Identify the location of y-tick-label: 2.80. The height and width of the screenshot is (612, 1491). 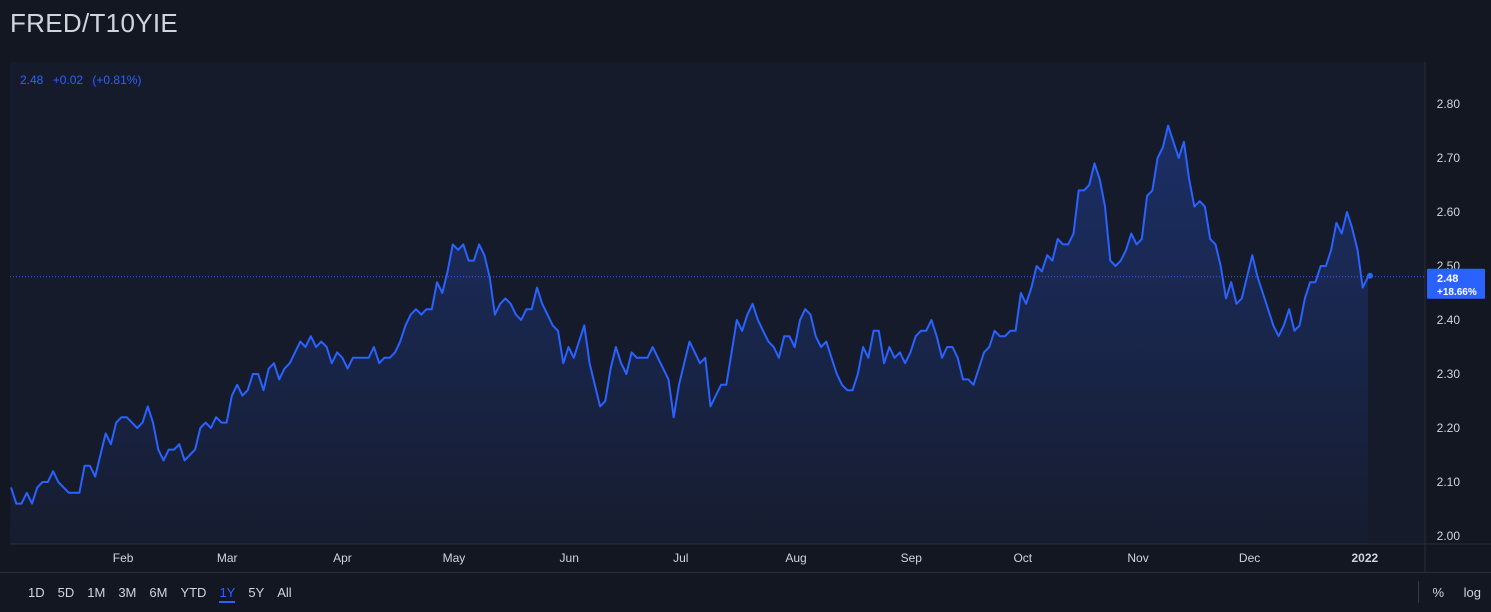
(1449, 104).